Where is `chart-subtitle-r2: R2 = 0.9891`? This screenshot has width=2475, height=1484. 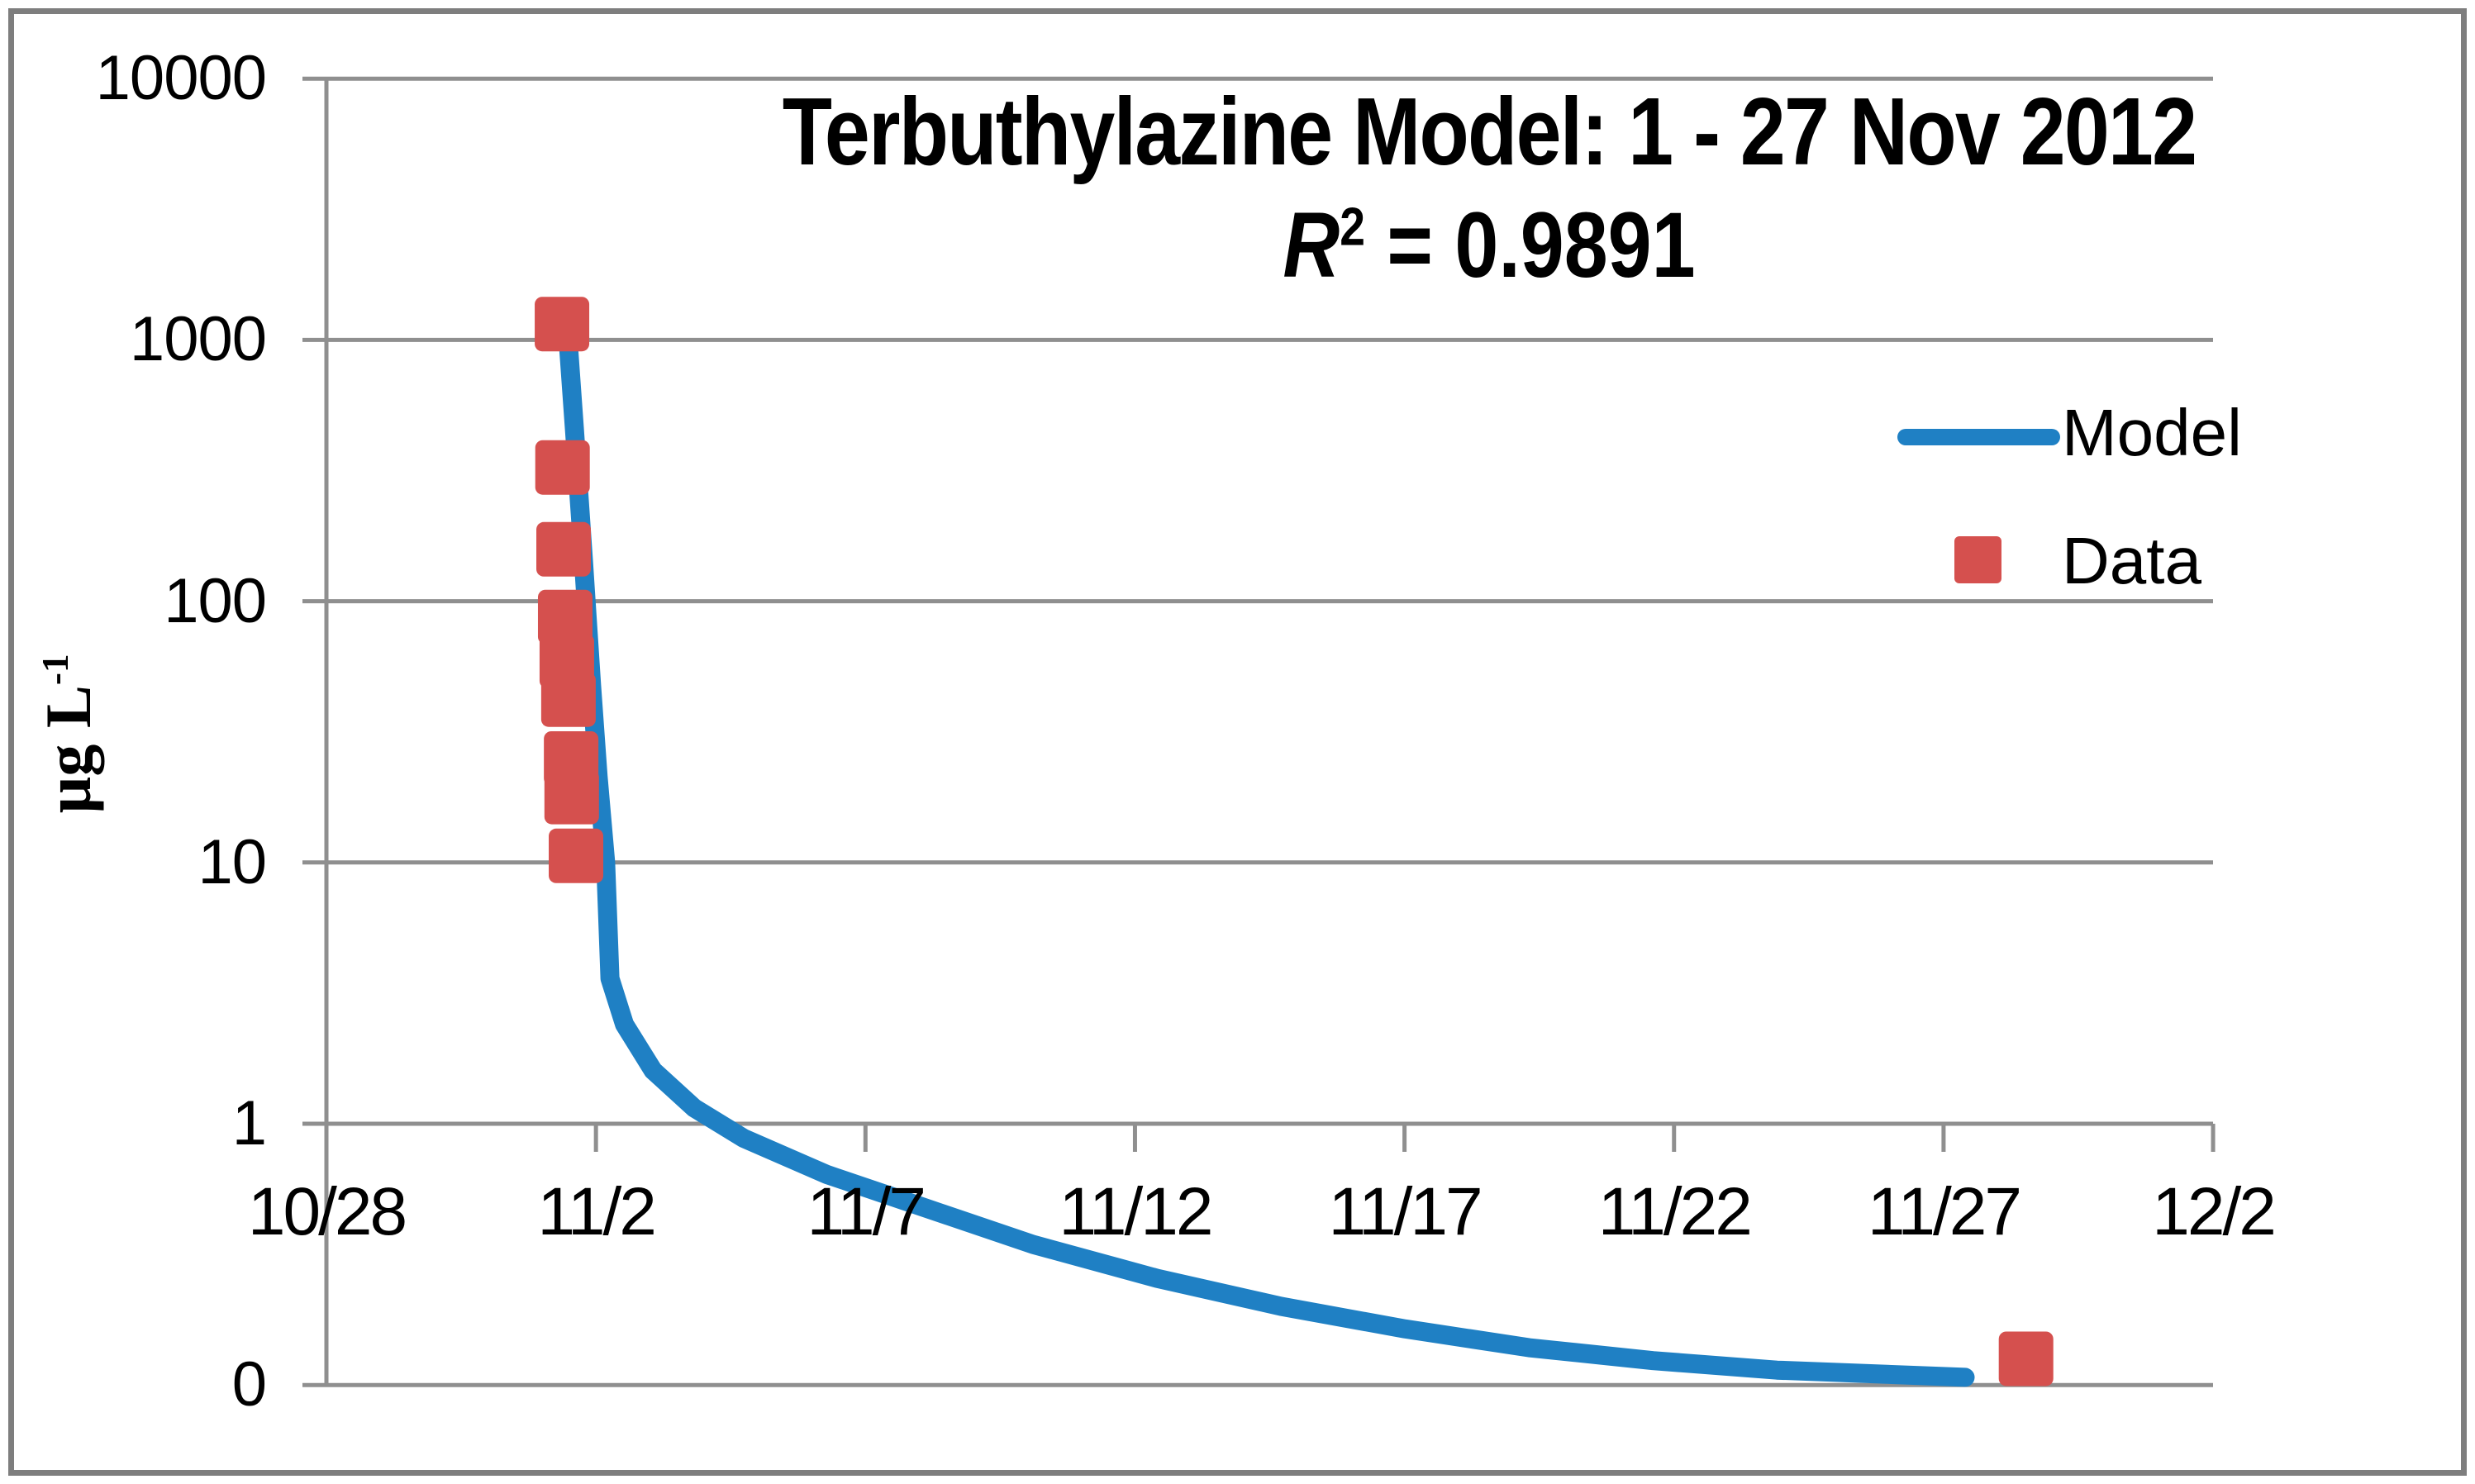
chart-subtitle-r2: R2 = 0.9891 is located at coordinates (1489, 245).